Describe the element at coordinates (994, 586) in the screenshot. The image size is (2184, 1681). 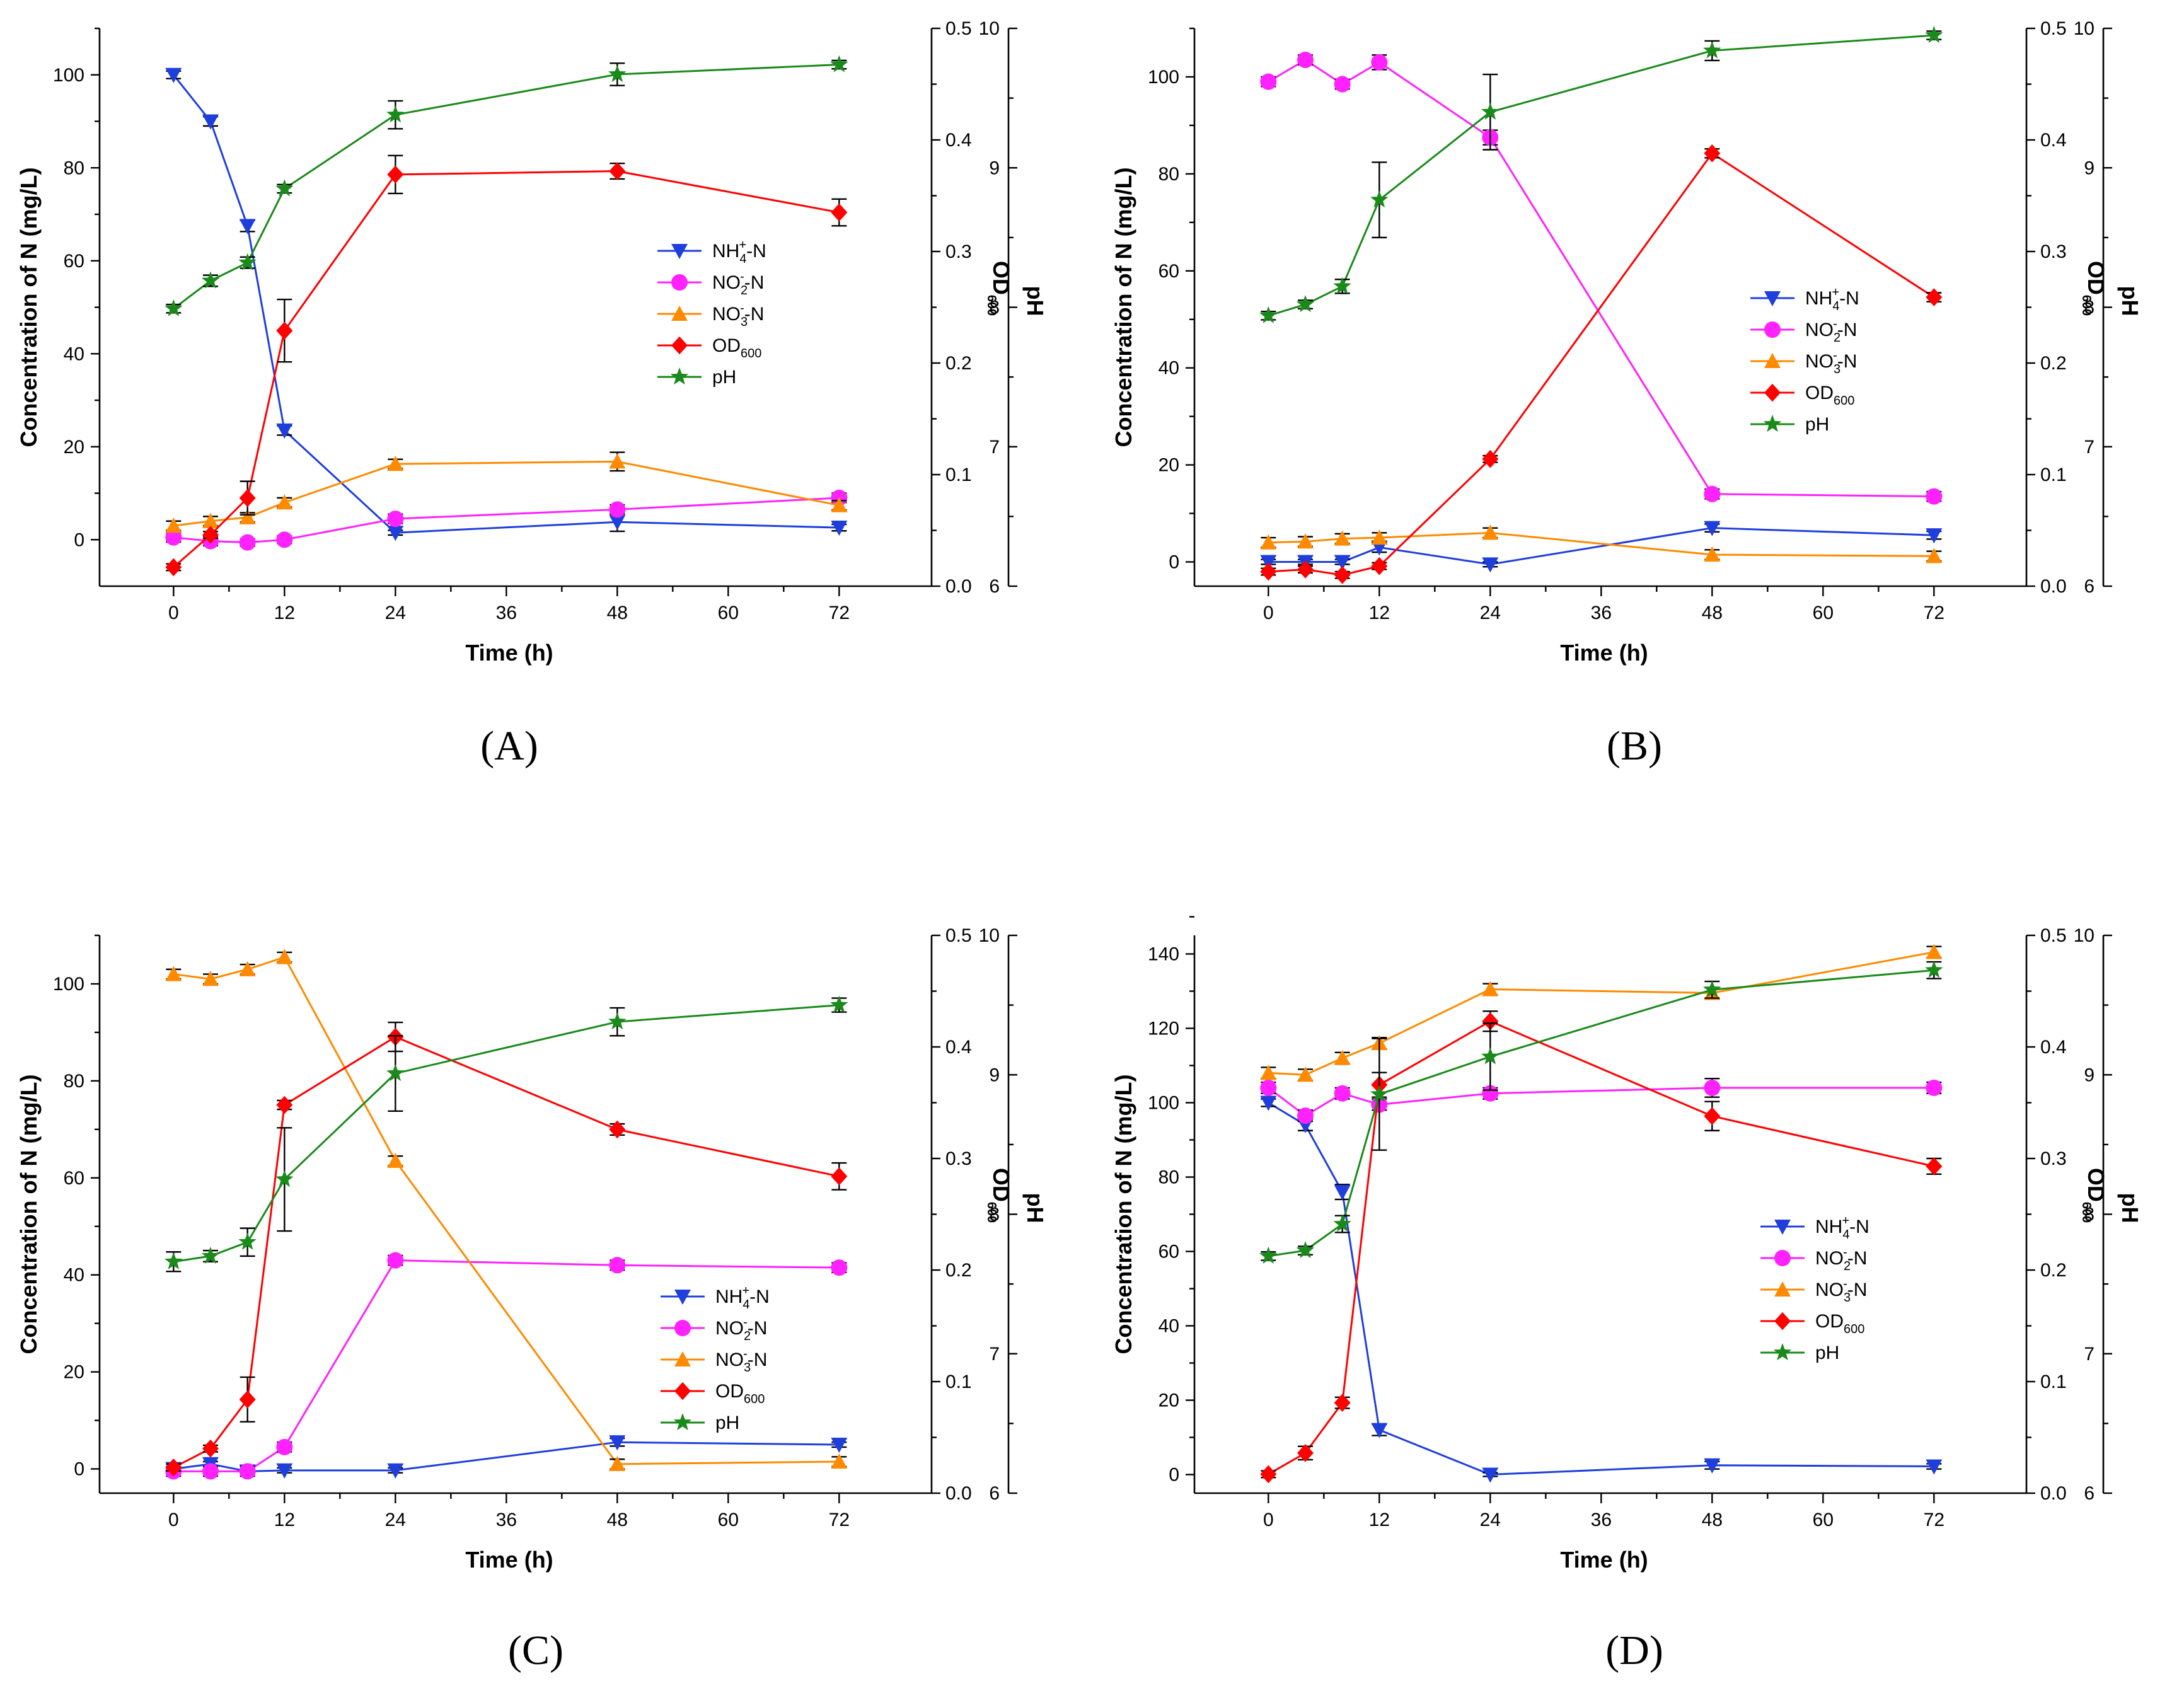
I see `ph-tick-label: 6` at that location.